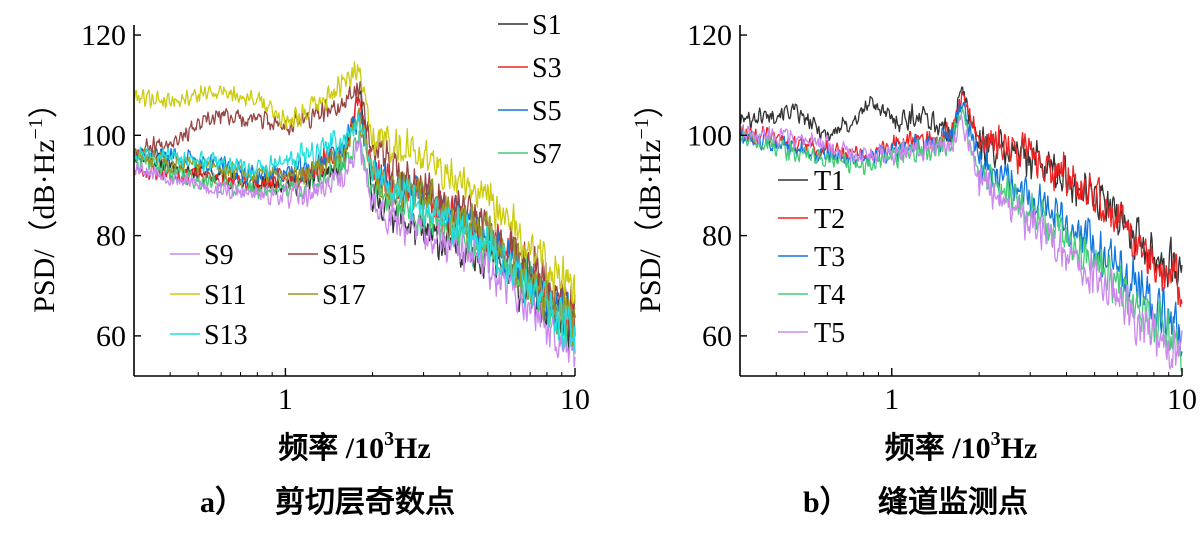 This screenshot has width=1200, height=541. Describe the element at coordinates (344, 255) in the screenshot. I see `legend-label-S15: S15` at that location.